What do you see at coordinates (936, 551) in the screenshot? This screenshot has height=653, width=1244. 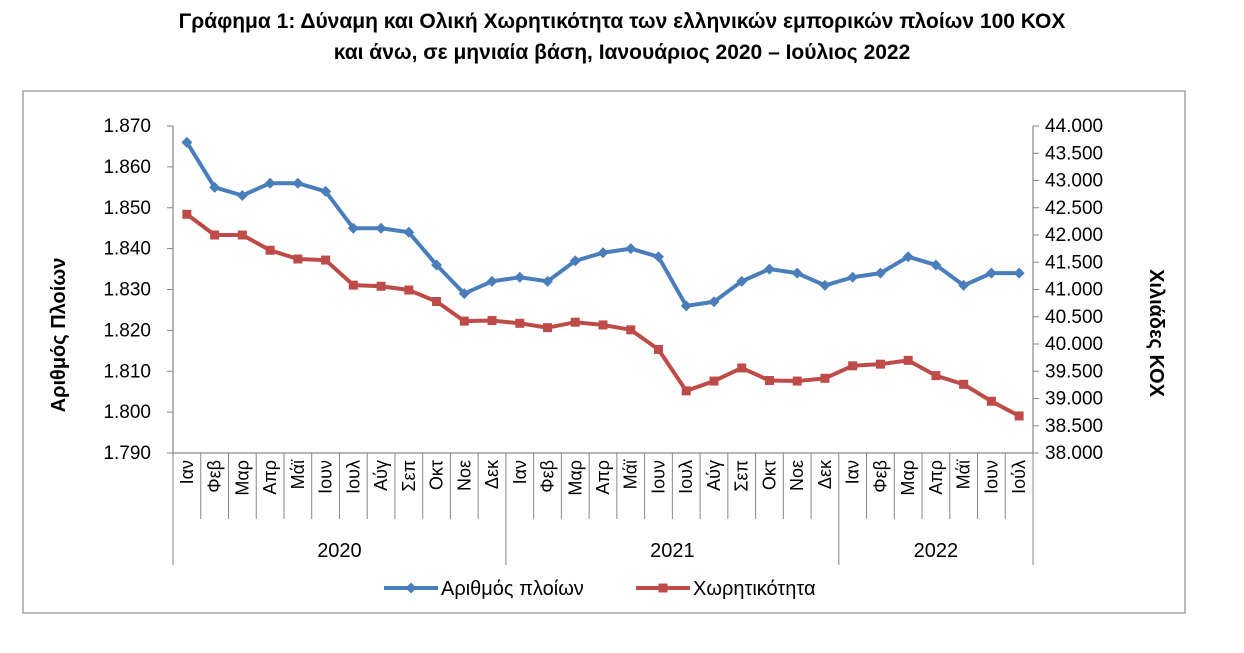 I see `year-label: 2022` at bounding box center [936, 551].